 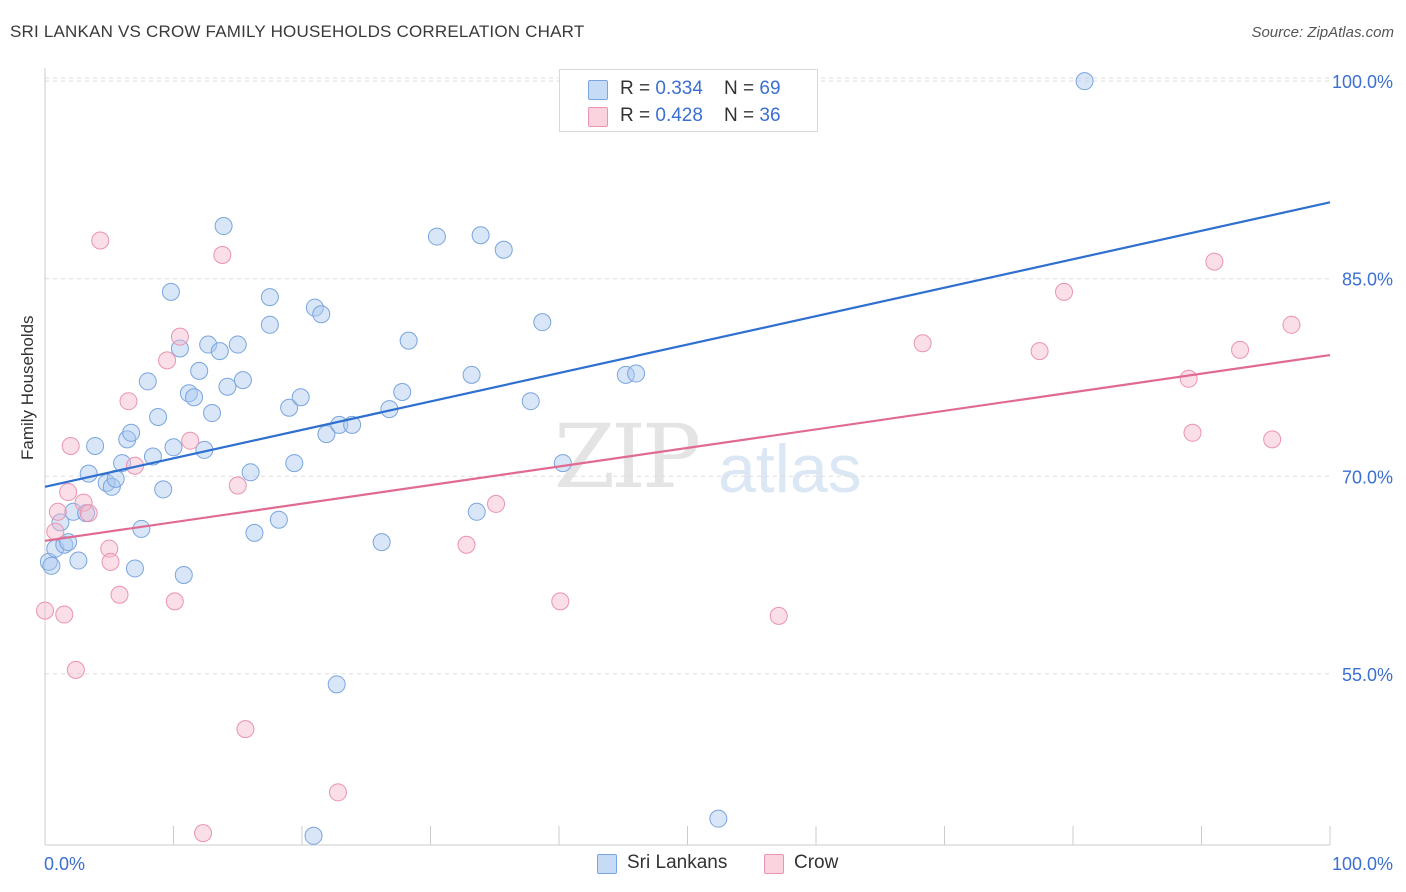 What do you see at coordinates (770, 115) in the screenshot?
I see `n-value: 36` at bounding box center [770, 115].